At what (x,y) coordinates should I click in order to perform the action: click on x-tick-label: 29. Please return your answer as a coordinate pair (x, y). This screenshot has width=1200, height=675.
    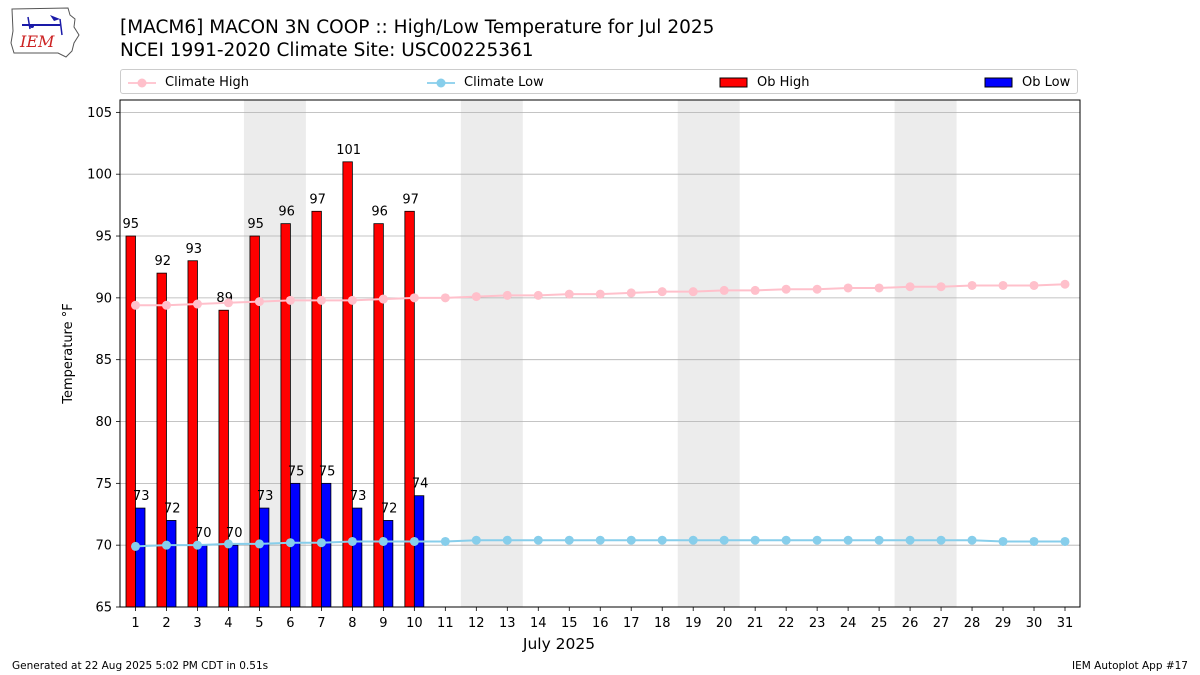
    Looking at the image, I should click on (1003, 623).